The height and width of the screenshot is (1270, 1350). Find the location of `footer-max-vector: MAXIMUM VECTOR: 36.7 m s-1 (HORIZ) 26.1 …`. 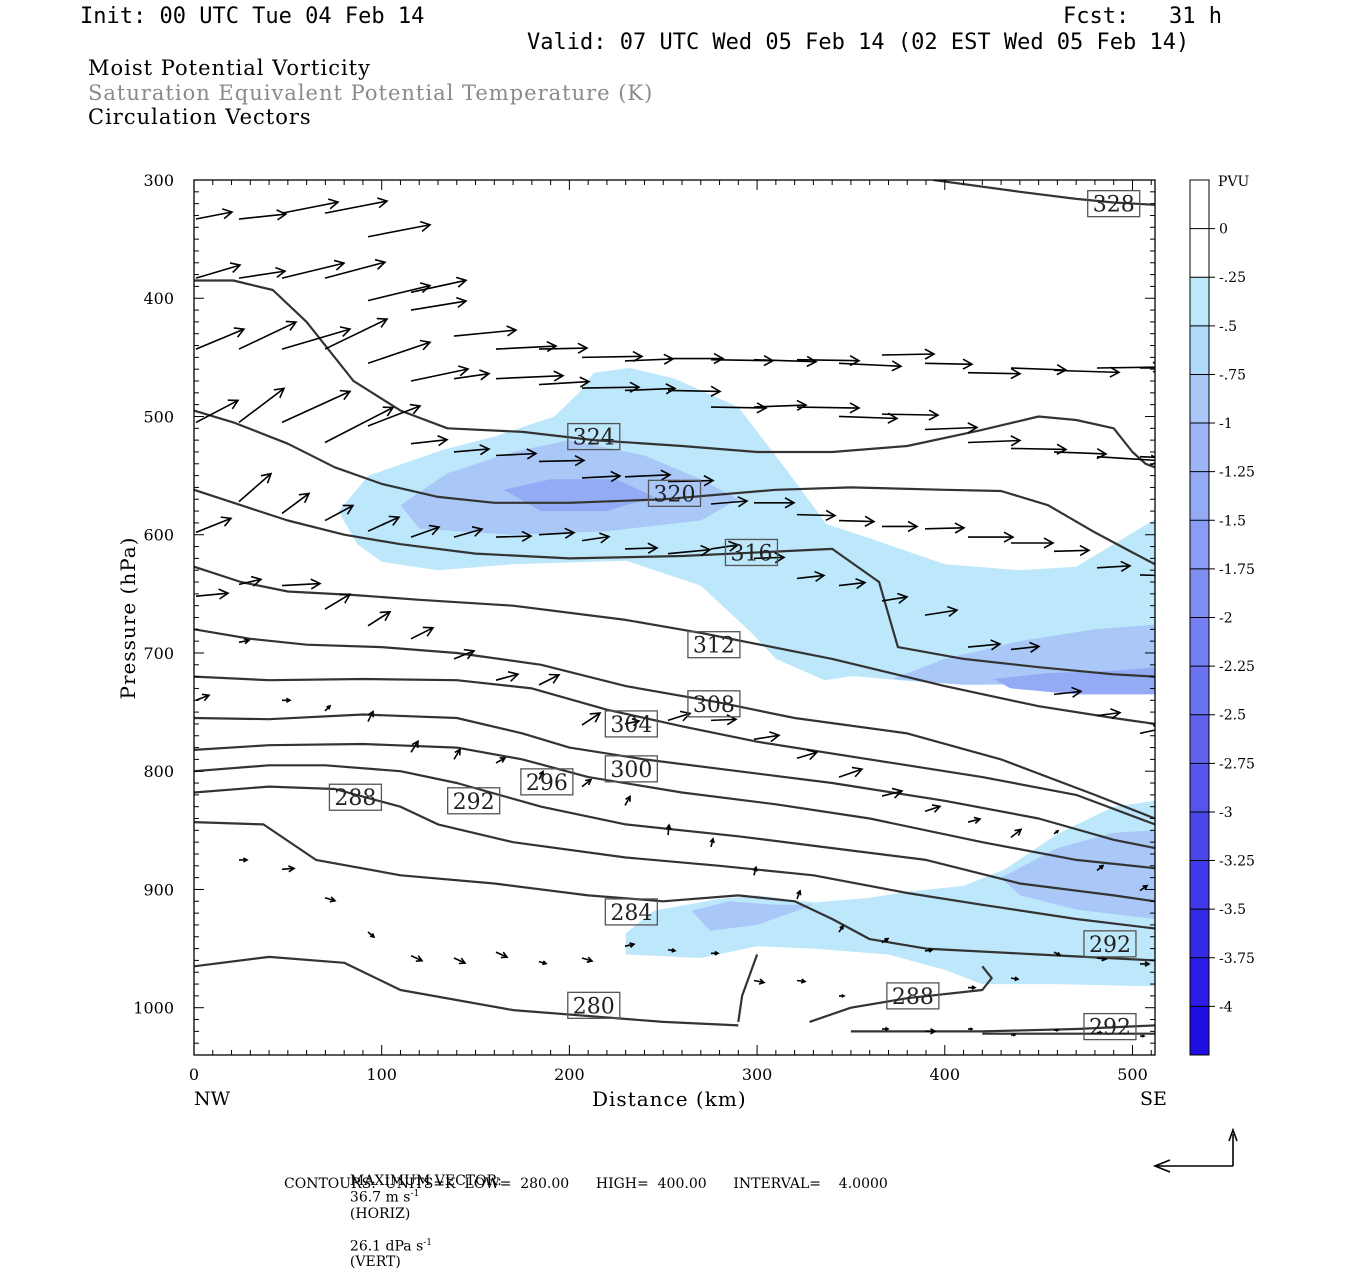

footer-max-vector: MAXIMUM VECTOR: 36.7 m s-1 (HORIZ) 26.1 … is located at coordinates (421, 1213).